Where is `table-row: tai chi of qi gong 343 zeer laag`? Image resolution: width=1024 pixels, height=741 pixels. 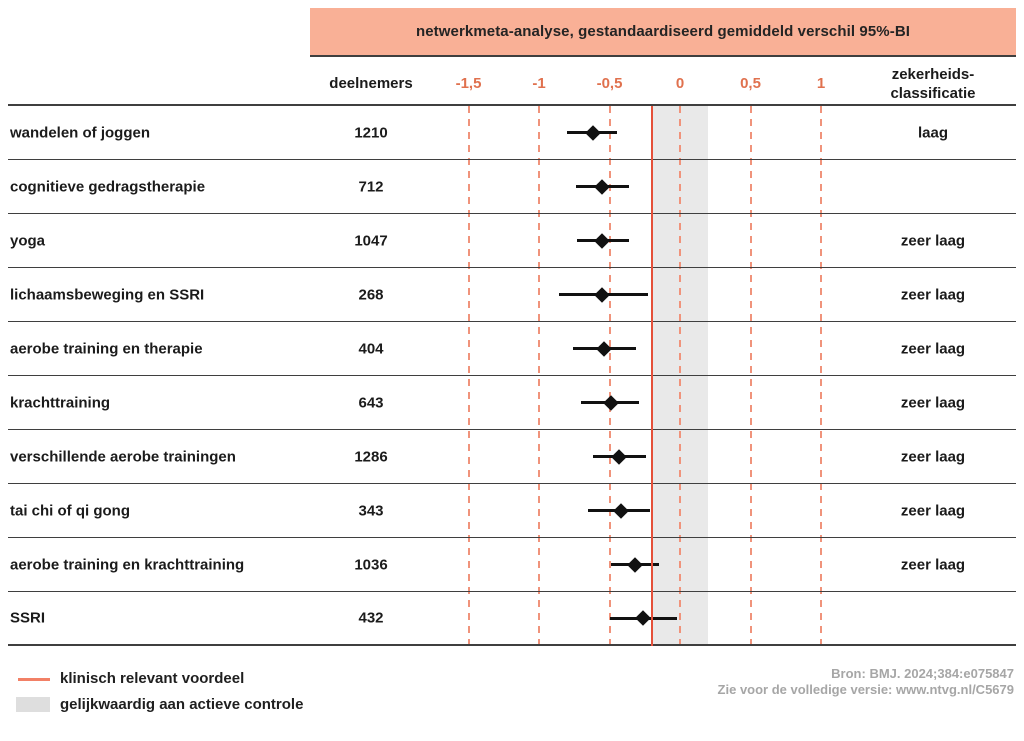
table-row: tai chi of qi gong 343 zeer laag is located at coordinates (512, 511).